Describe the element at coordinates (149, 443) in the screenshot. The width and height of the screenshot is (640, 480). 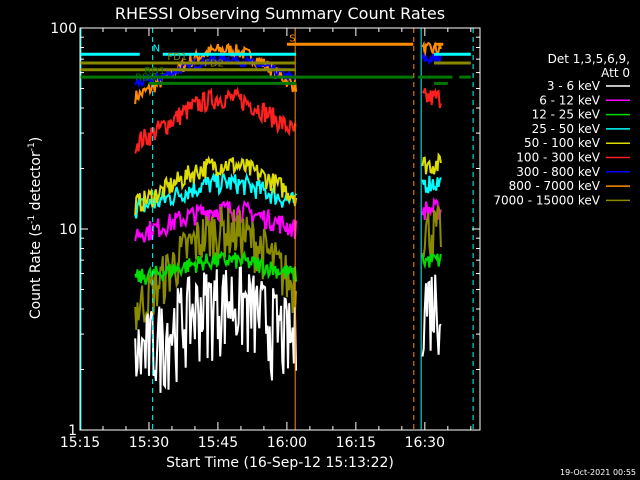
I see `x-tick-label: 15:30` at that location.